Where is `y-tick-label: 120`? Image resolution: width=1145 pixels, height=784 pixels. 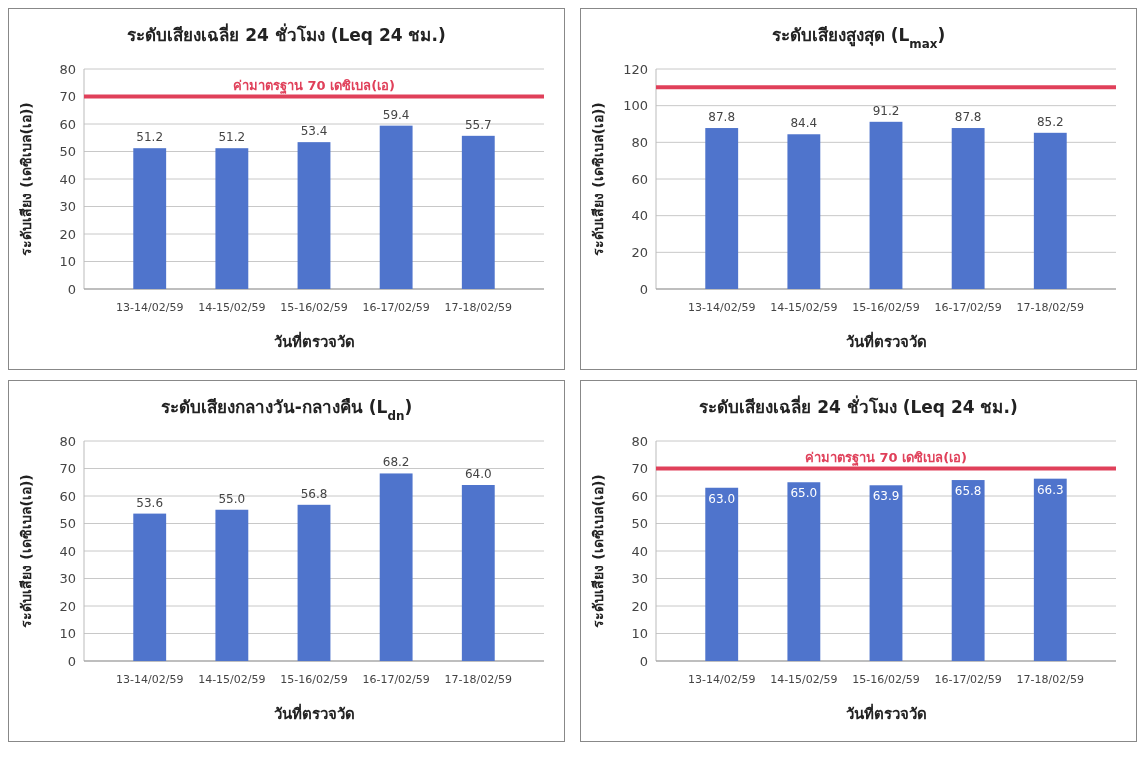
y-tick-label: 120 is located at coordinates (635, 69).